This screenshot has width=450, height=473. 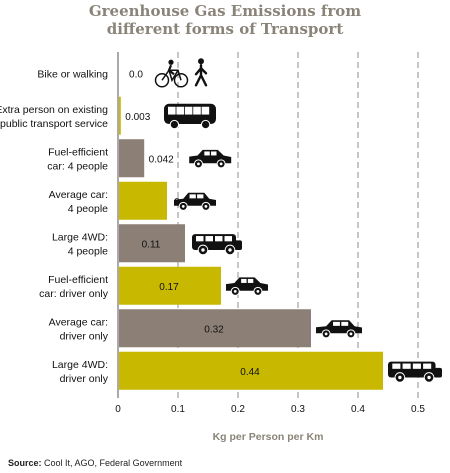 I want to click on data-label: 0.44, so click(x=250, y=372).